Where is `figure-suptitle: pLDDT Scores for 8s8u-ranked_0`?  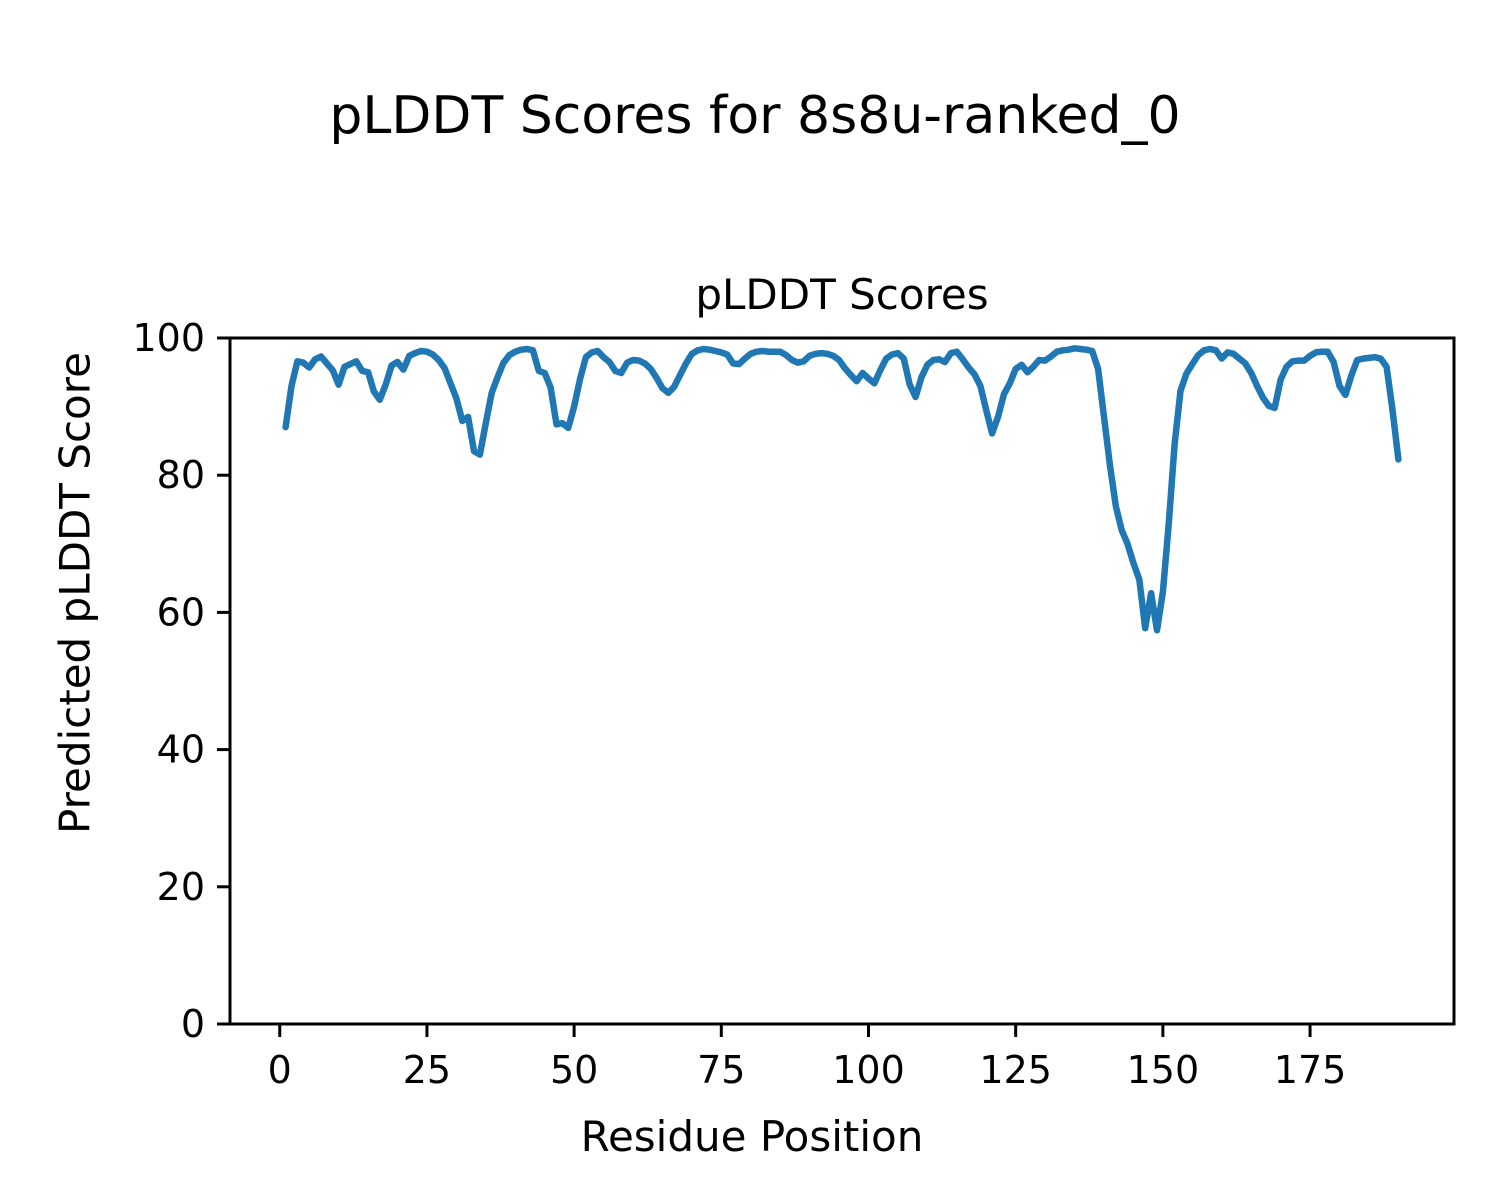
figure-suptitle: pLDDT Scores for 8s8u-ranked_0 is located at coordinates (755, 116).